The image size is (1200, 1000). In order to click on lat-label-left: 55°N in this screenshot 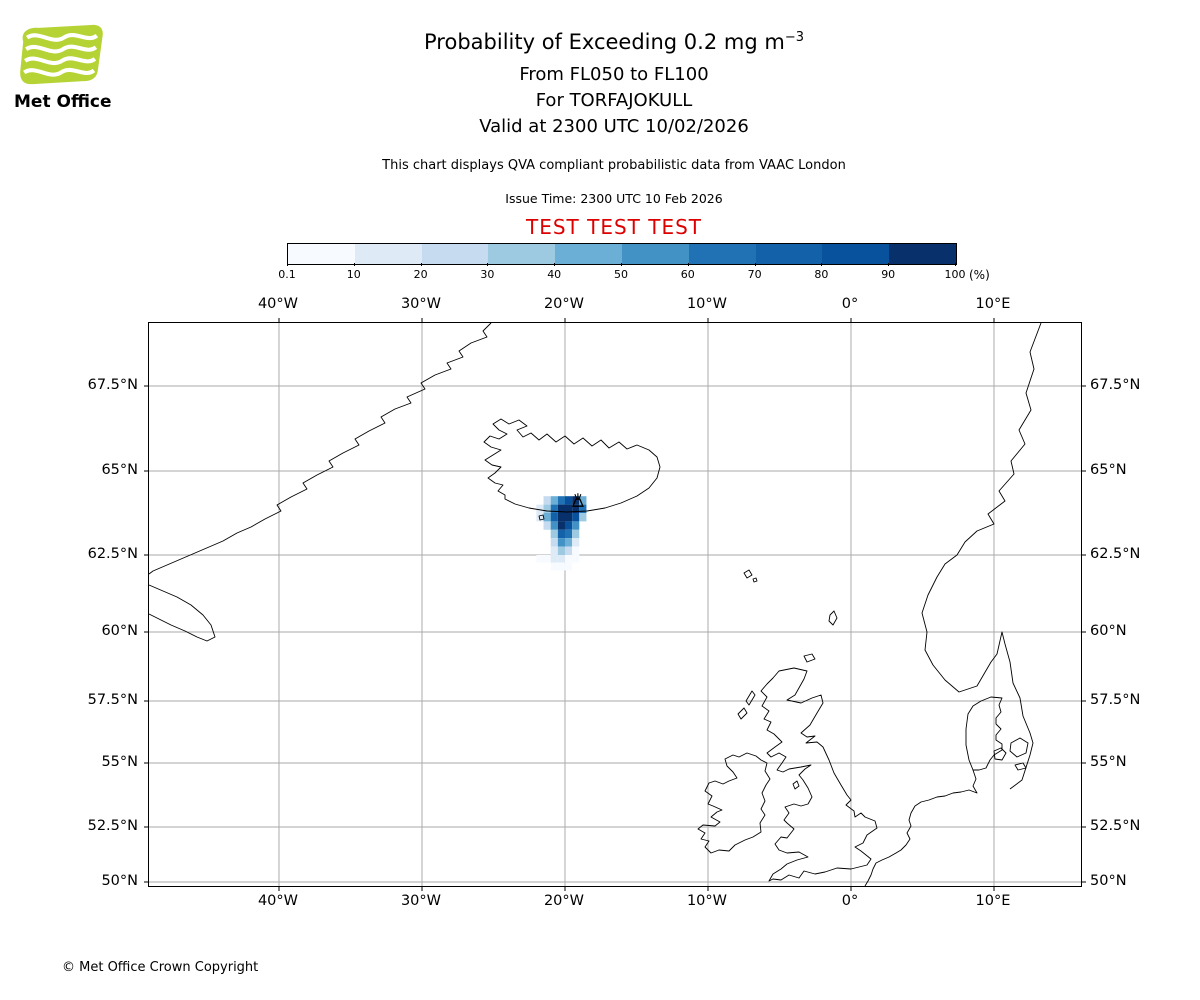, I will do `click(119, 762)`.